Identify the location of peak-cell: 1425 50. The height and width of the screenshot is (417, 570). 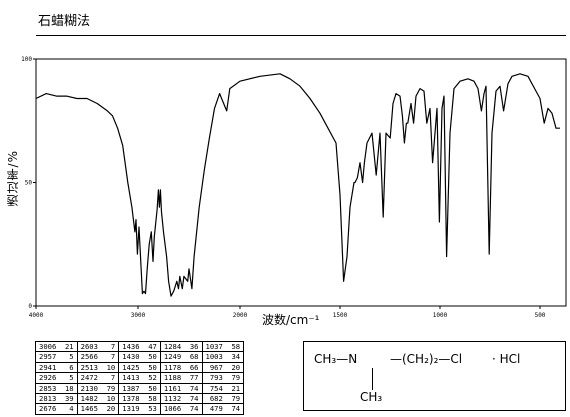
(139, 367).